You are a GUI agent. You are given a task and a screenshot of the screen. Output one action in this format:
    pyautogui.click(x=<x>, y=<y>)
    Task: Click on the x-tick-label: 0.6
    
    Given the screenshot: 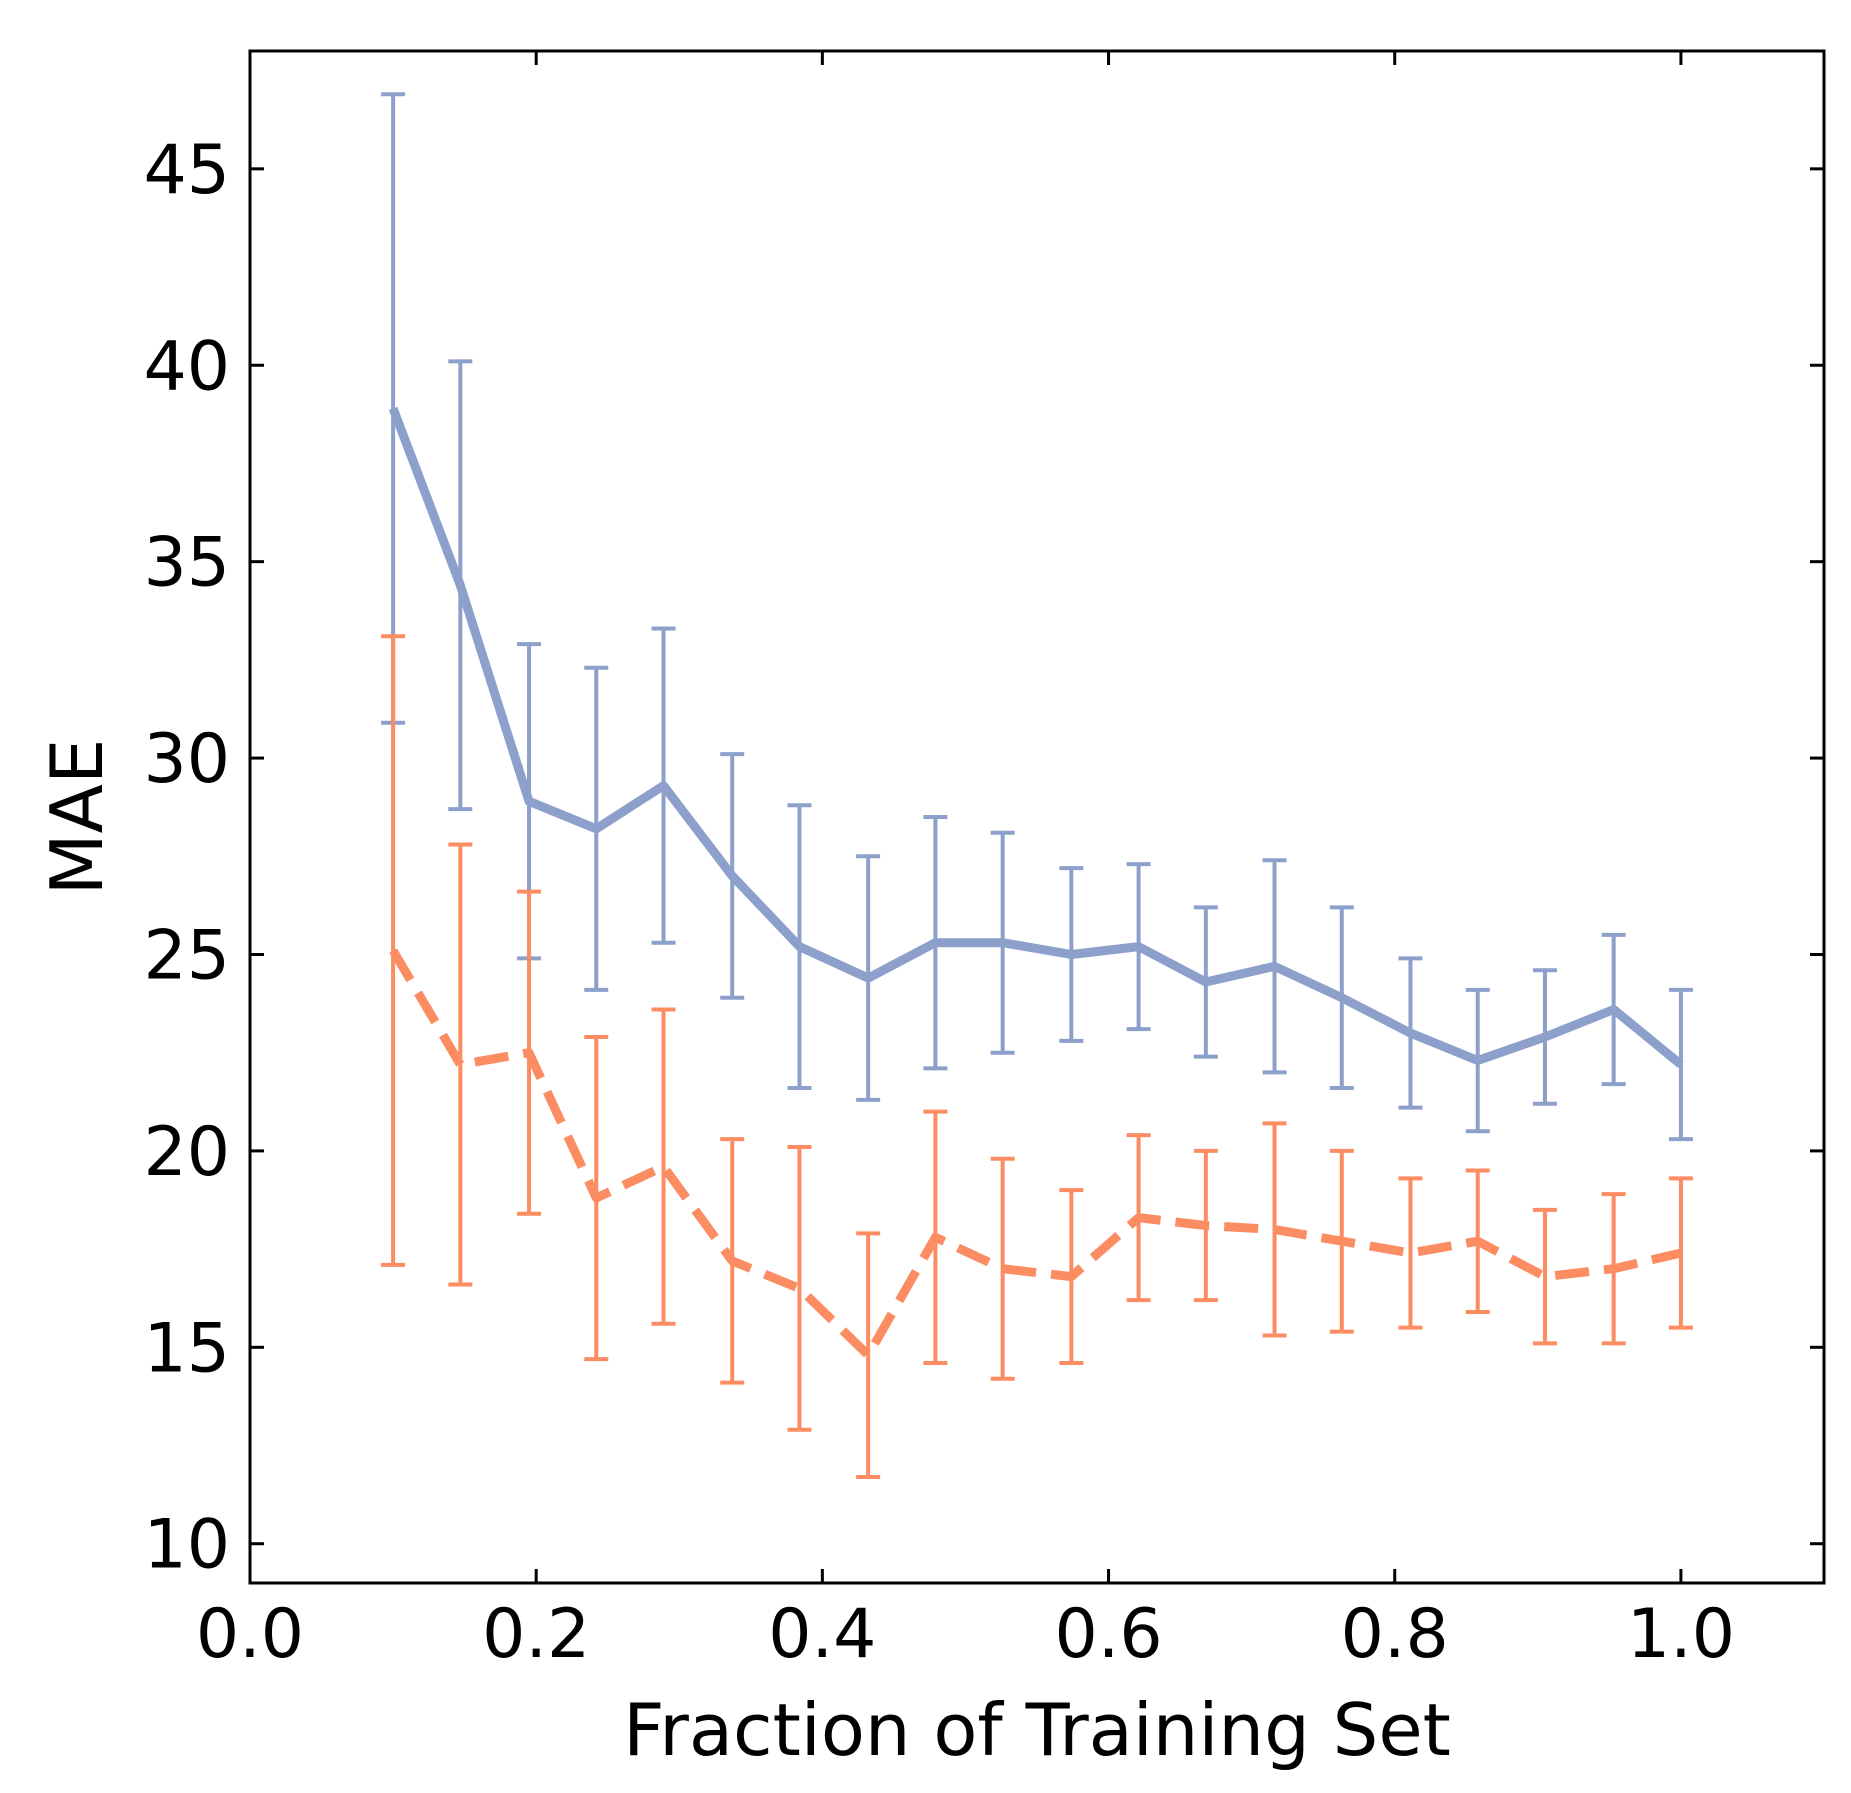 What is the action you would take?
    pyautogui.click(x=1108, y=1634)
    